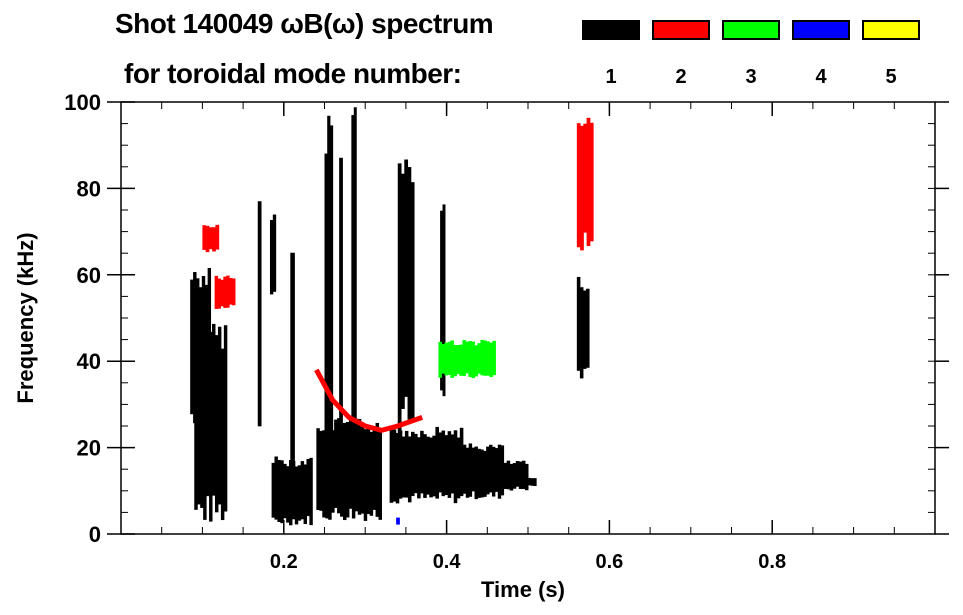  Describe the element at coordinates (25, 317) in the screenshot. I see `y-axis-label: Frequency (kHz)` at that location.